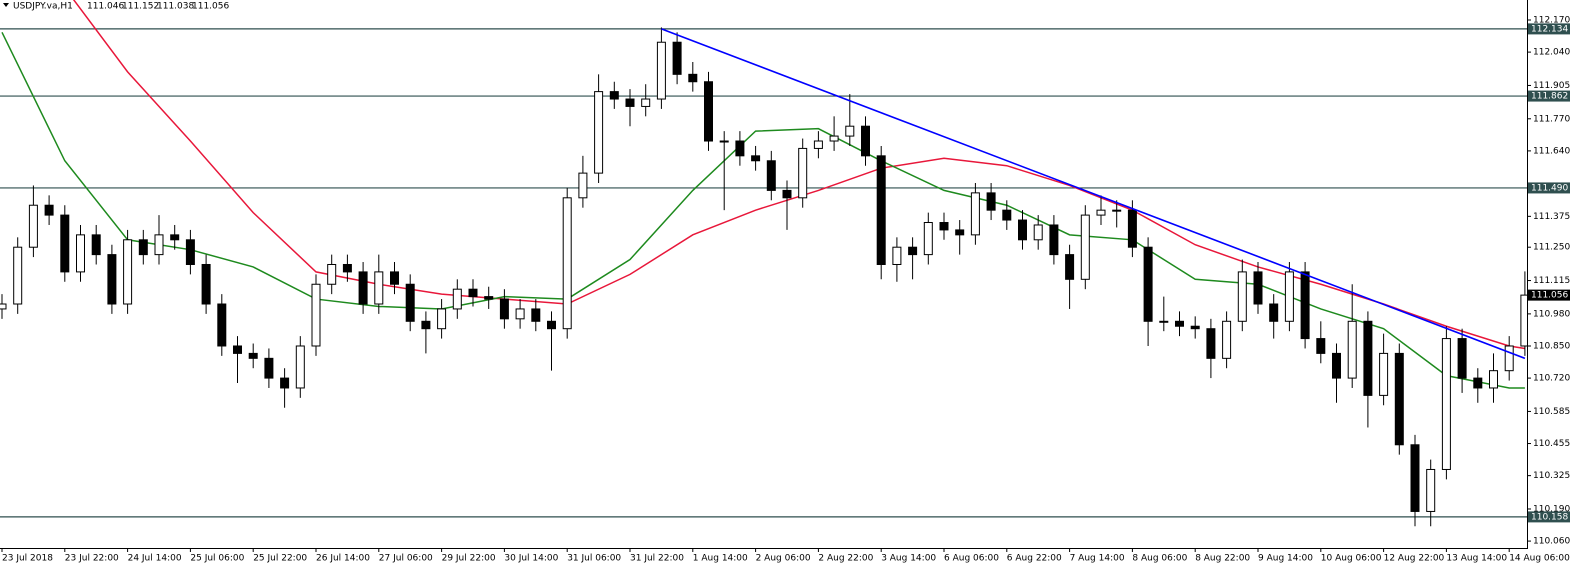 The image size is (1589, 569). What do you see at coordinates (1551, 248) in the screenshot?
I see `y-tick-label: 111.250` at bounding box center [1551, 248].